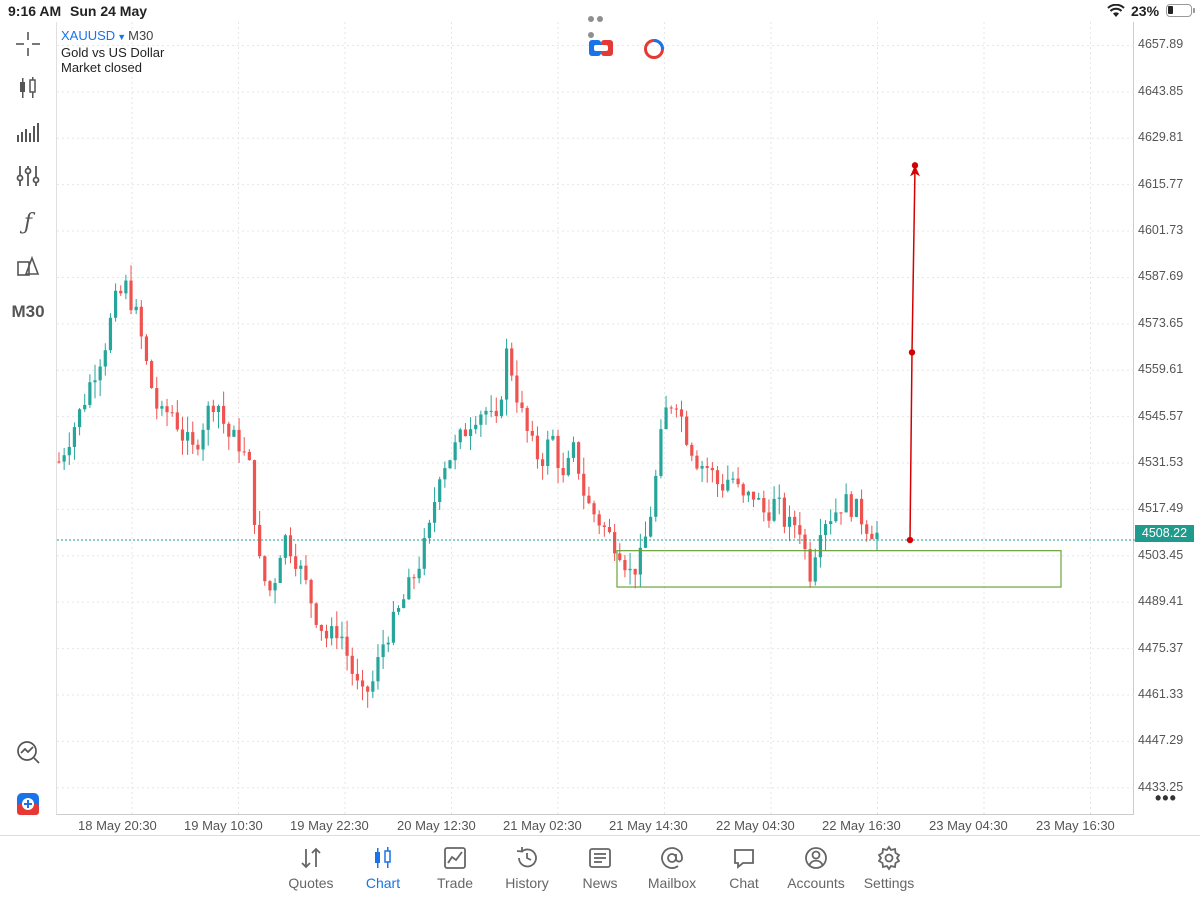 The height and width of the screenshot is (900, 1200). What do you see at coordinates (672, 858) in the screenshot?
I see `mailbox-icon` at bounding box center [672, 858].